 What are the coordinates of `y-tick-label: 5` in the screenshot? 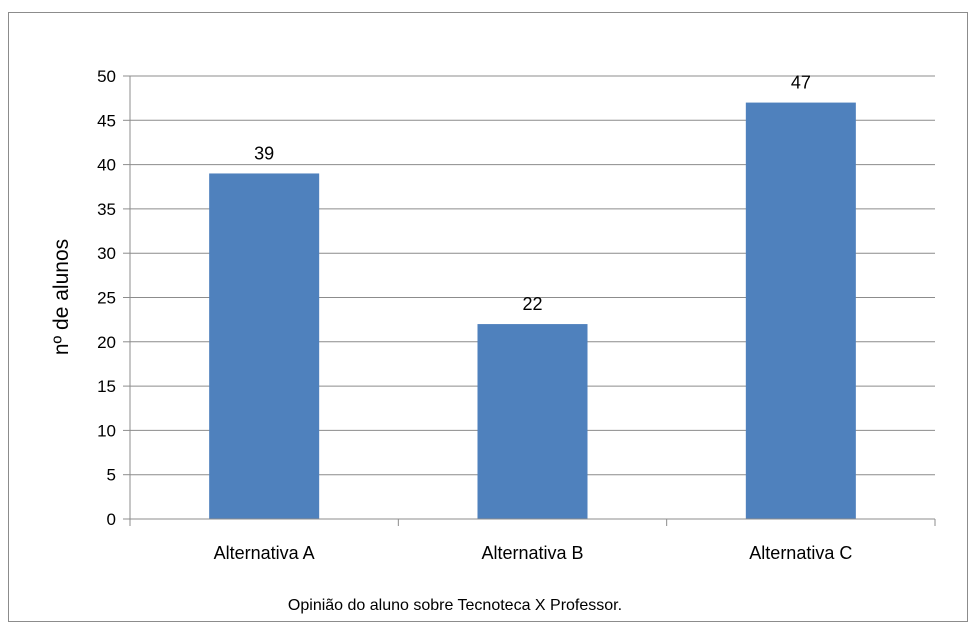 It's located at (111, 475).